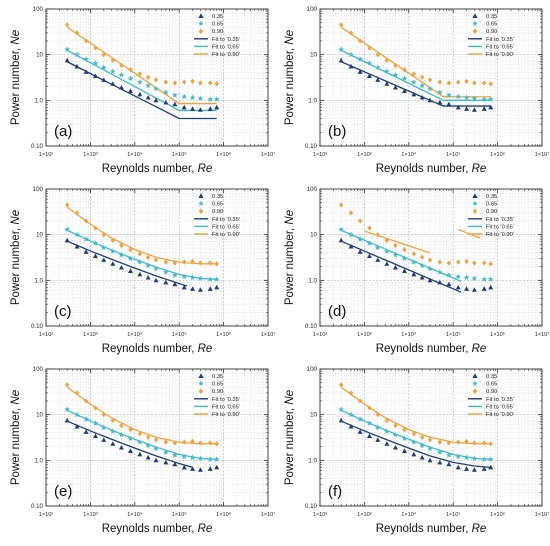 This screenshot has height=546, width=550. I want to click on x-axis-label: Reynolds number, Re, so click(157, 169).